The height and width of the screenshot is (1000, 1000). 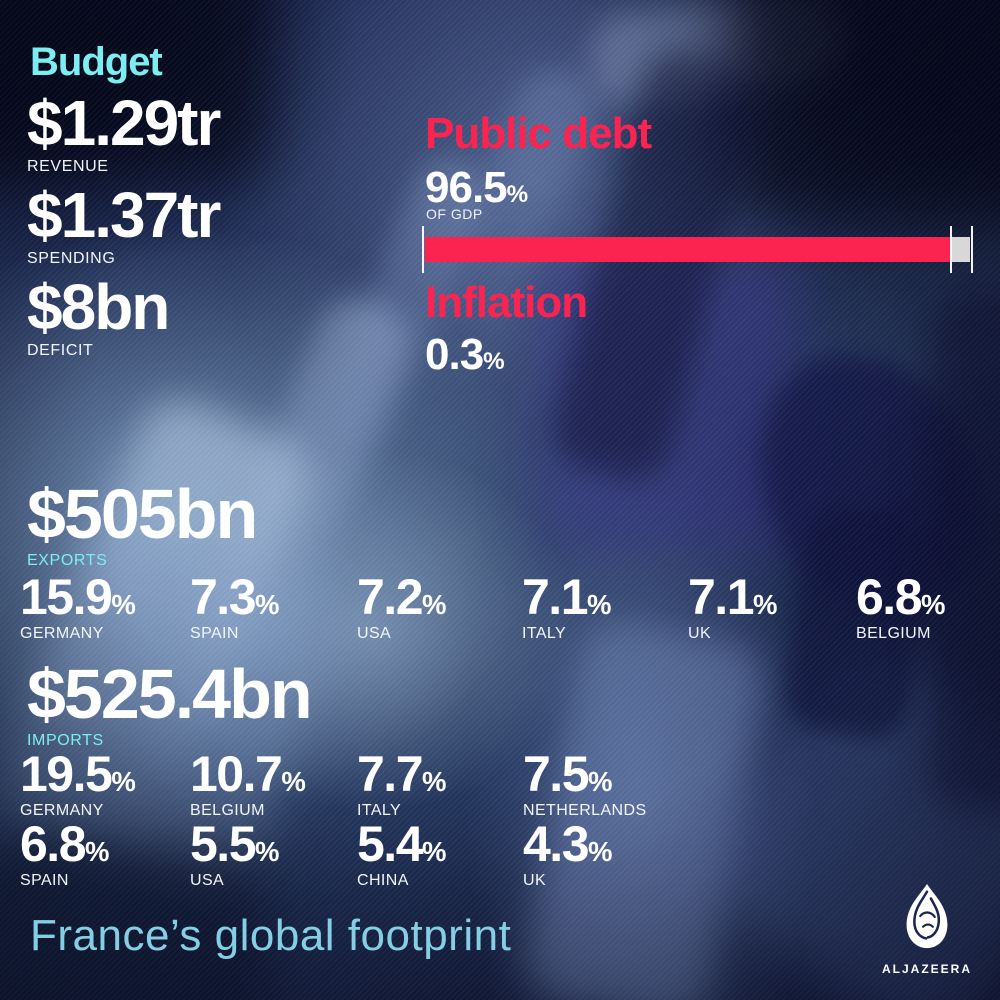 What do you see at coordinates (60, 350) in the screenshot?
I see `deficit-label: DEFICIT` at bounding box center [60, 350].